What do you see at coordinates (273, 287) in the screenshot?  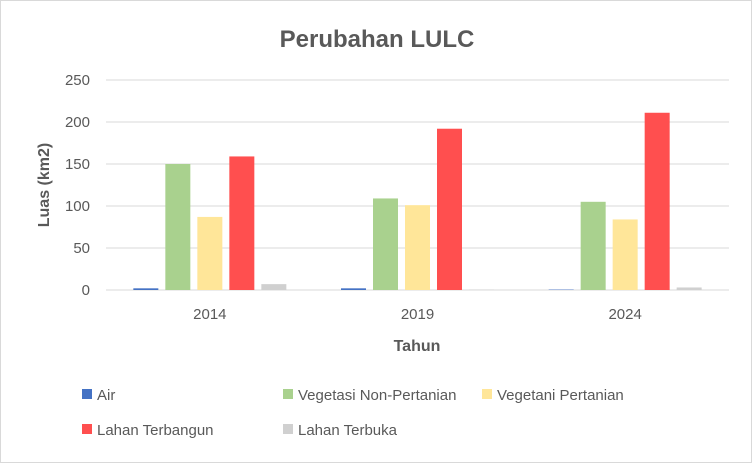 I see `bar-lahan-terbuka-2014` at bounding box center [273, 287].